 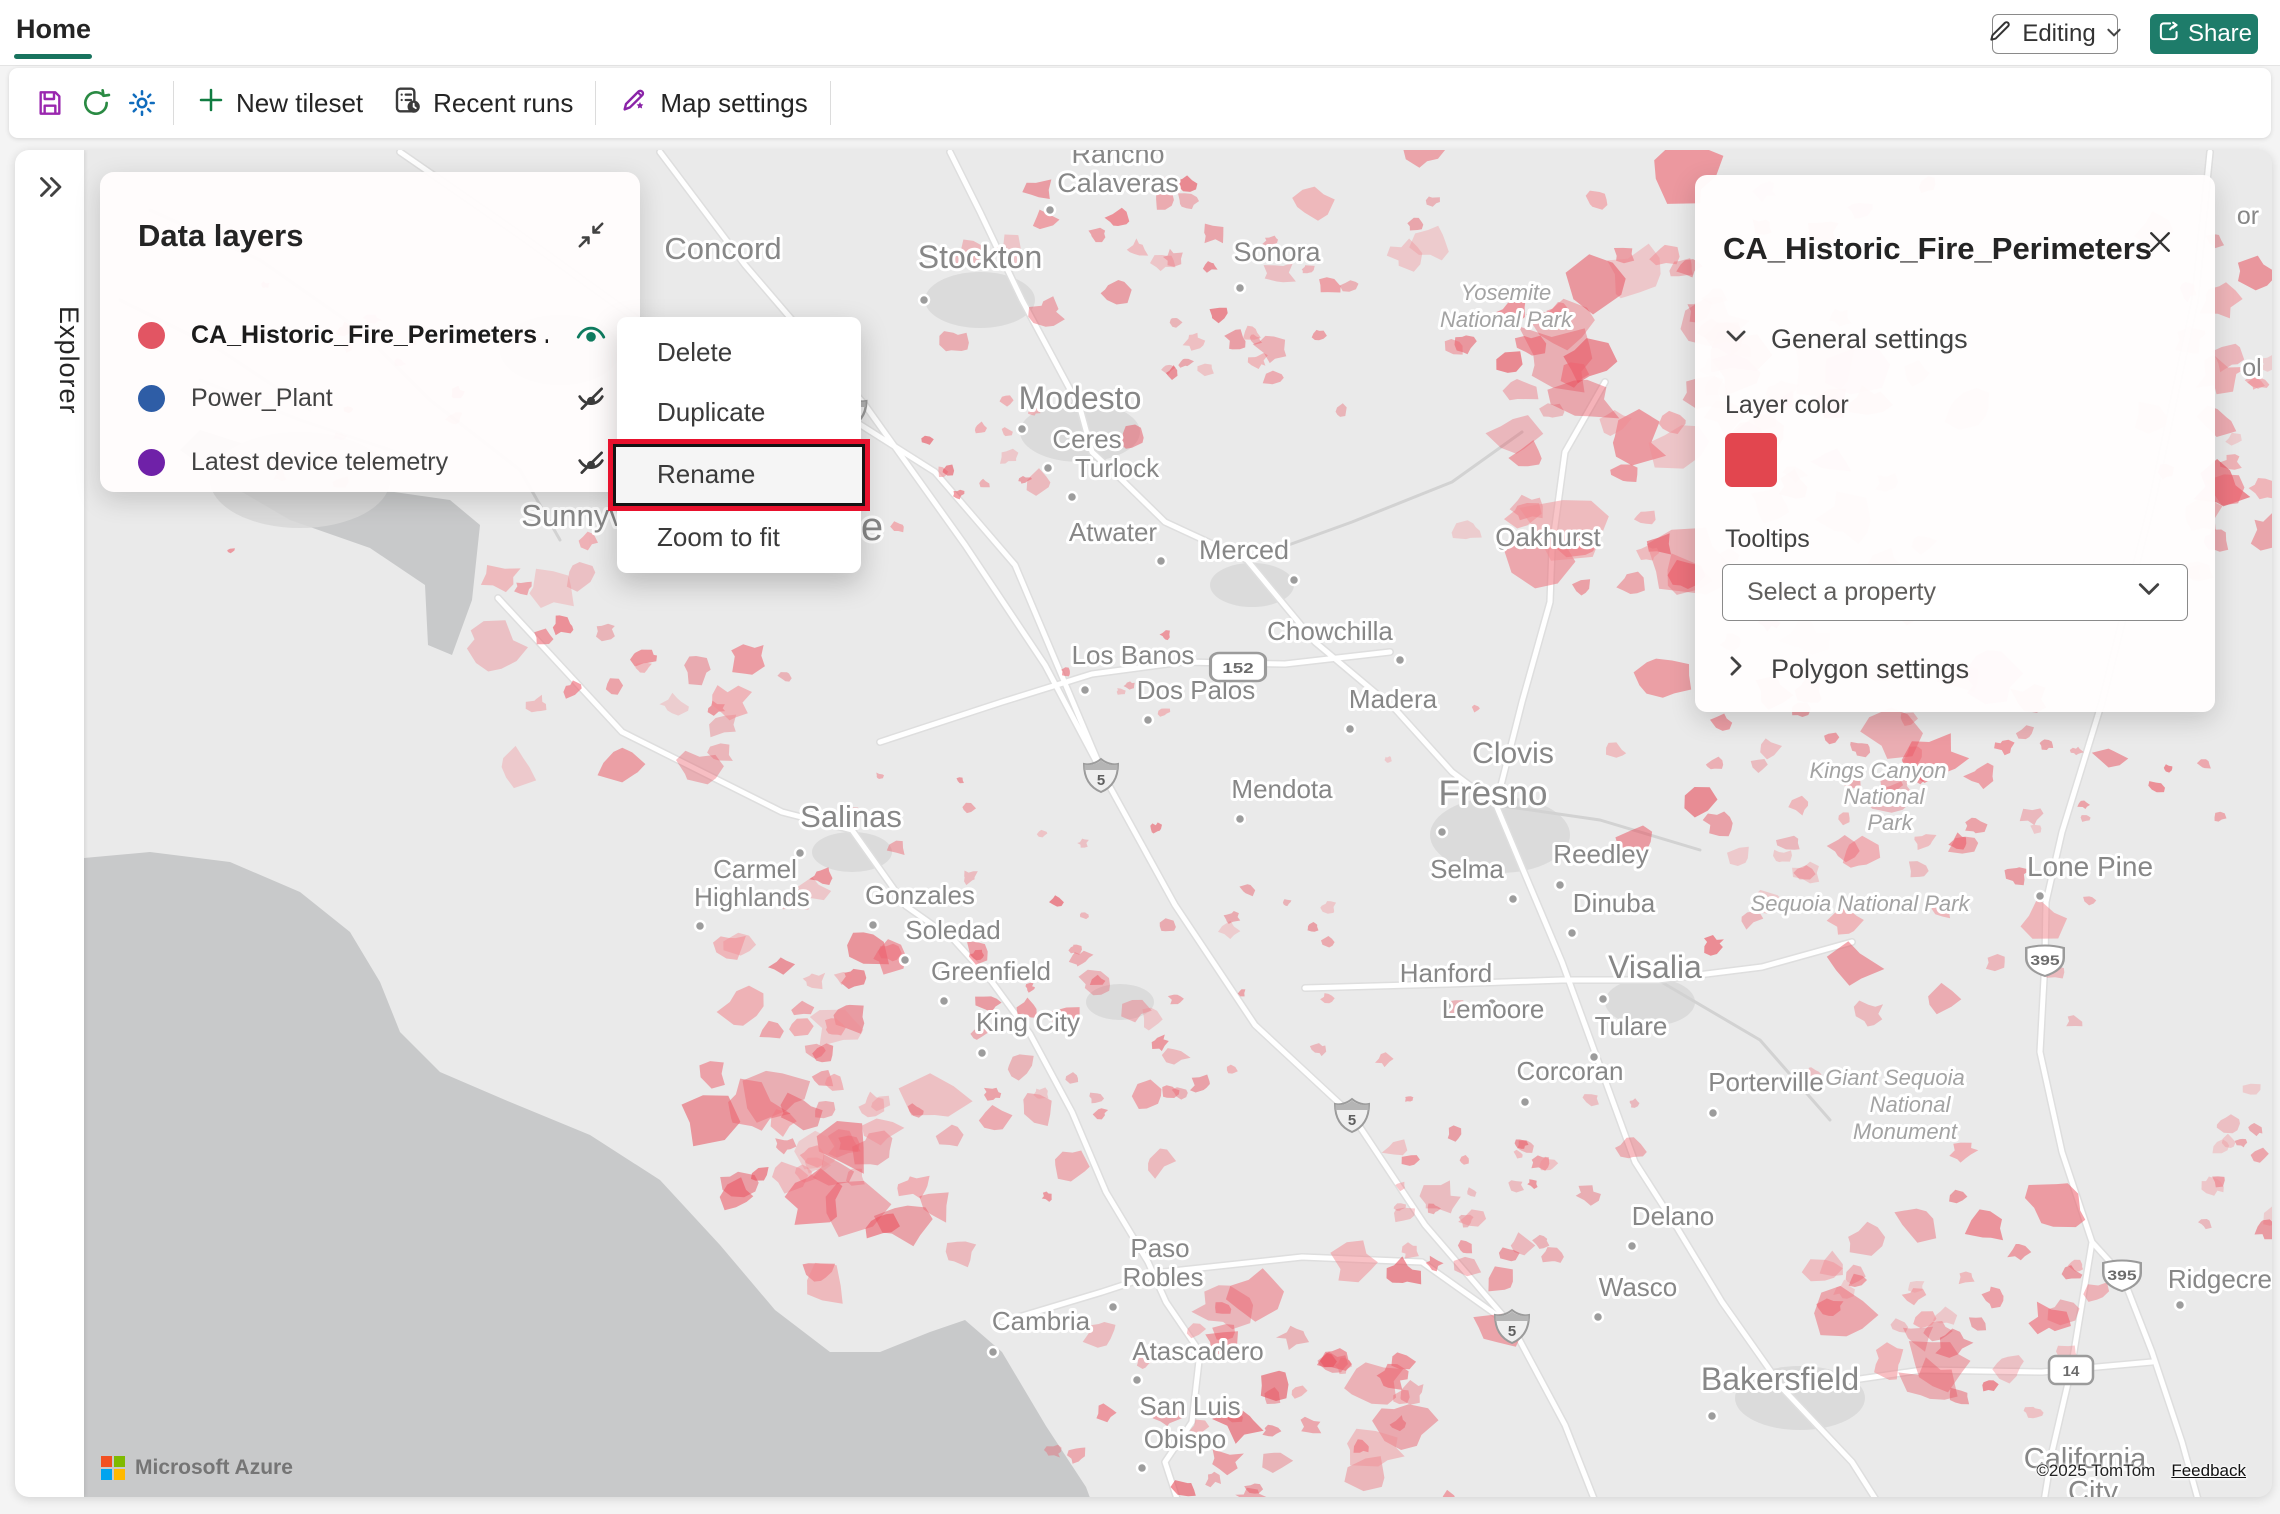 I want to click on tooltips-property-dropdown: Select a property, so click(x=1955, y=592).